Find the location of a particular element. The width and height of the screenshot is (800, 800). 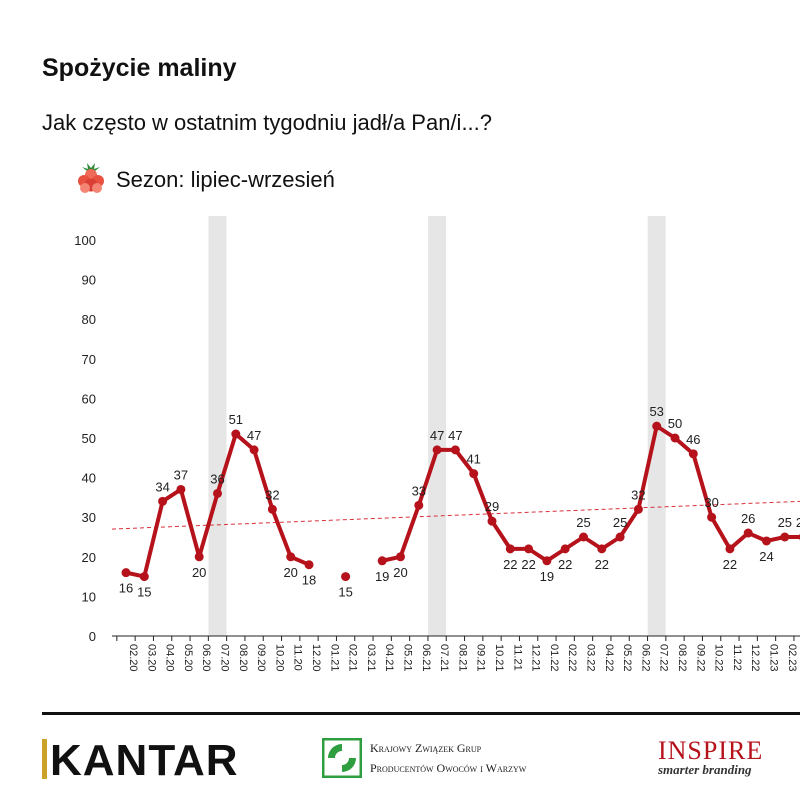

data-label: 53 is located at coordinates (656, 411).